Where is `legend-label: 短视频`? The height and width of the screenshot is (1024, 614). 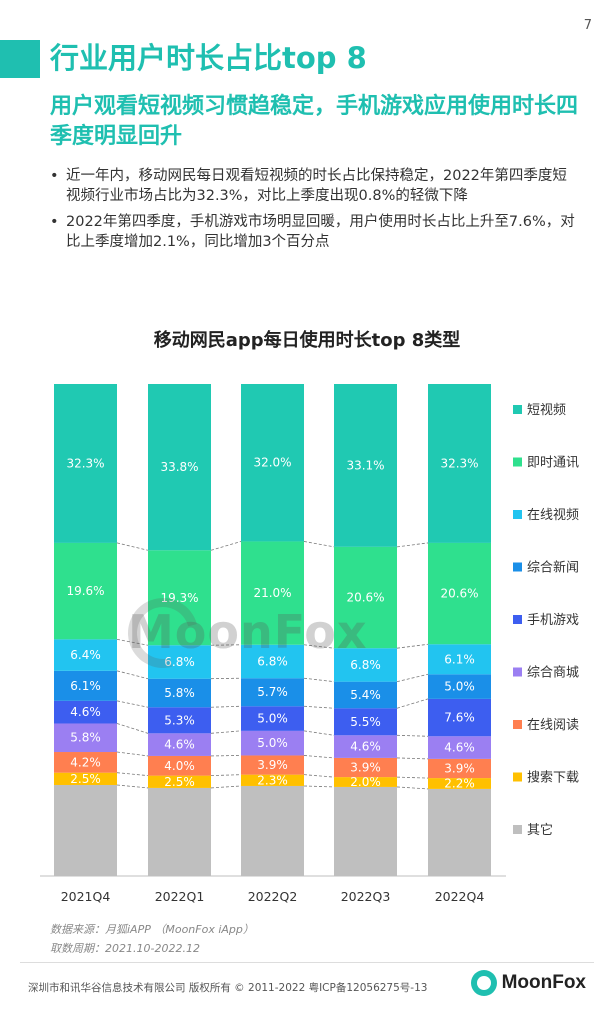 legend-label: 短视频 is located at coordinates (546, 410).